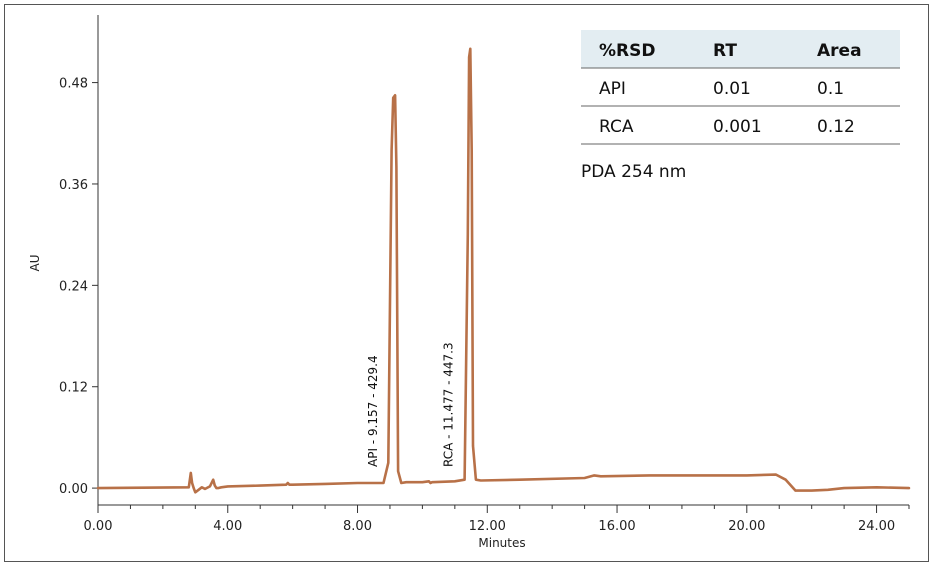 This screenshot has width=934, height=568. Describe the element at coordinates (35, 263) in the screenshot. I see `y-axis-title: AU` at that location.